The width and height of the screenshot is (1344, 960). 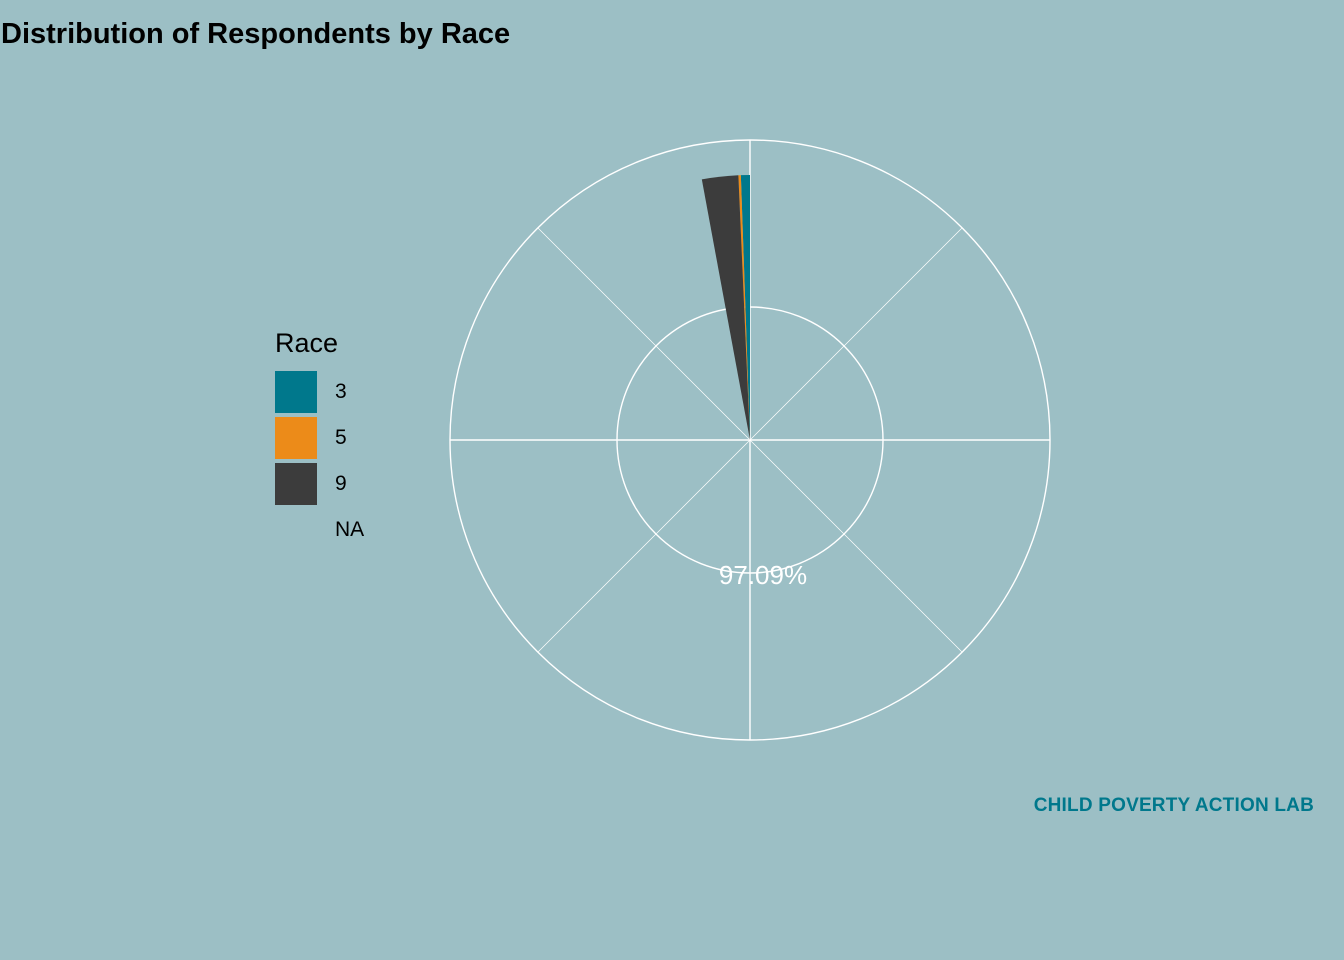 I want to click on legend-item-na: NA, so click(x=319, y=530).